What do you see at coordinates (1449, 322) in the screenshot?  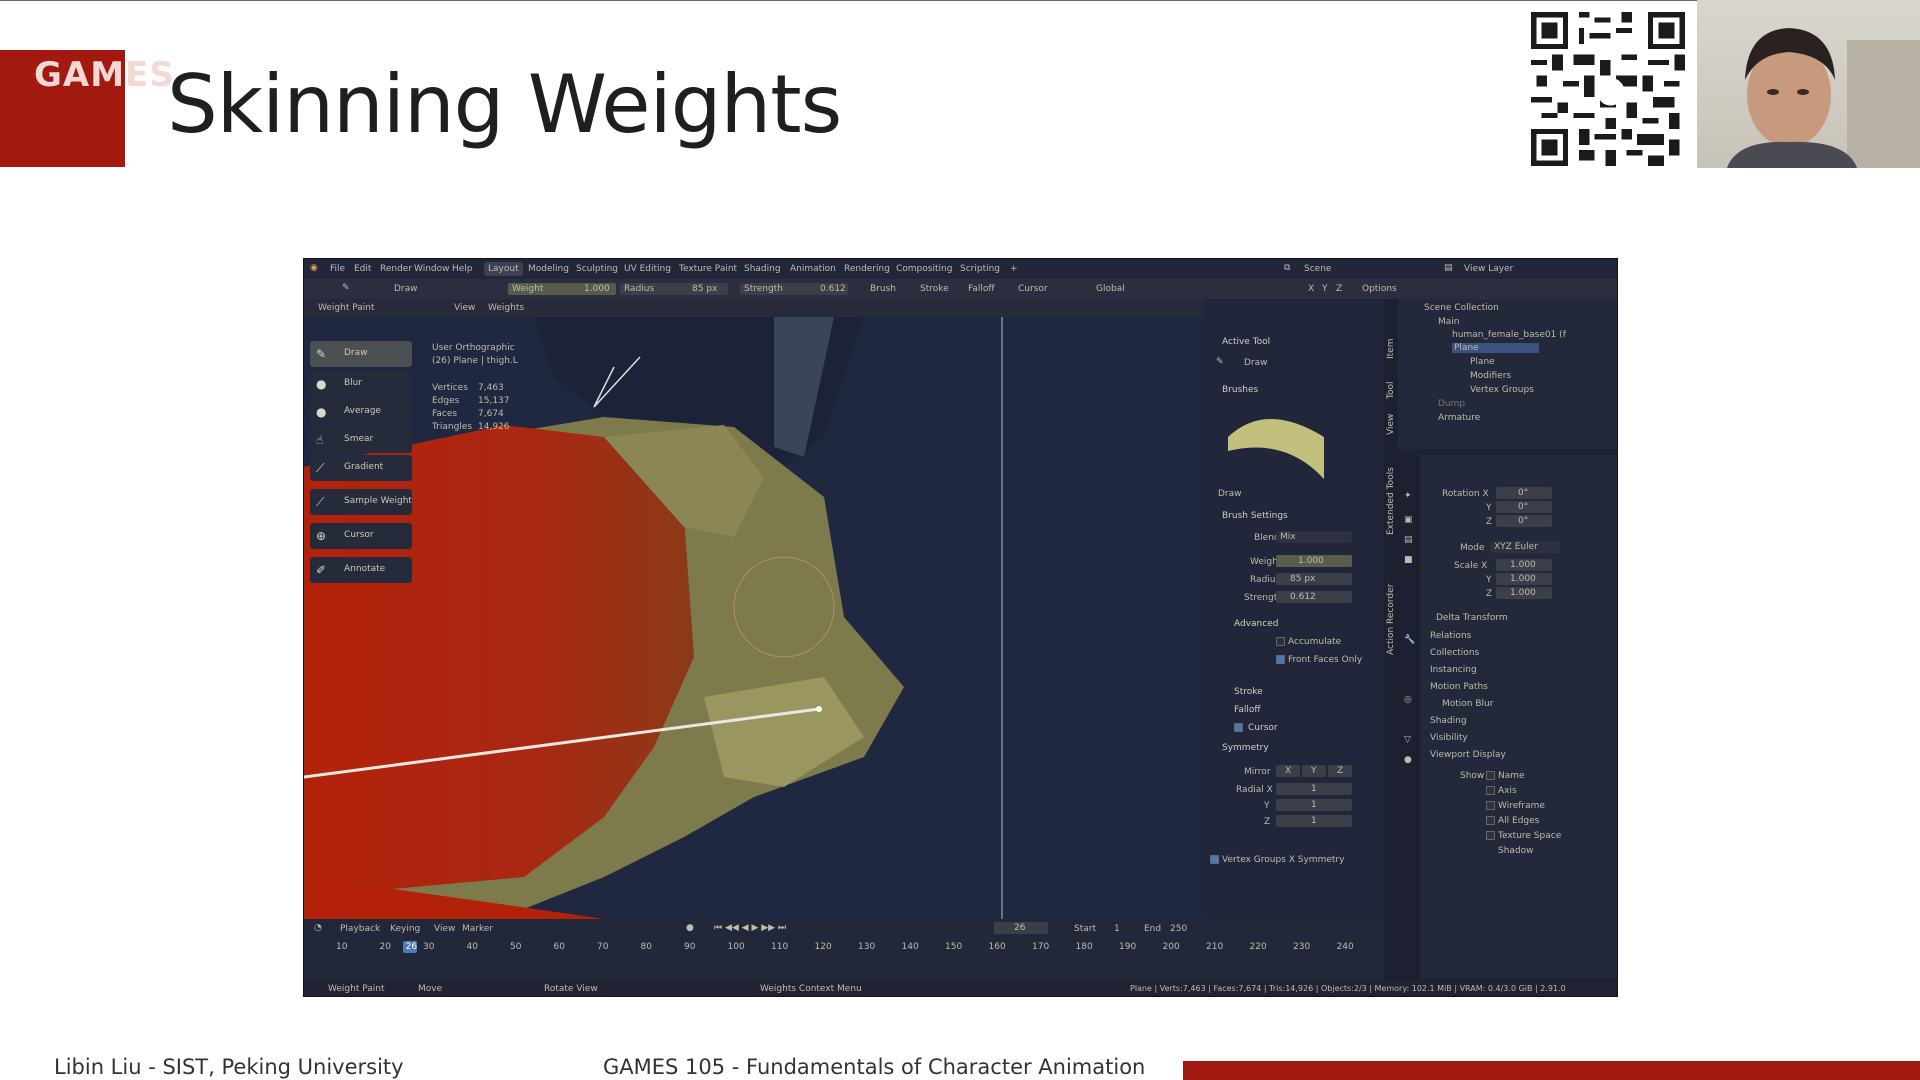 I see `outliner-item: Main` at bounding box center [1449, 322].